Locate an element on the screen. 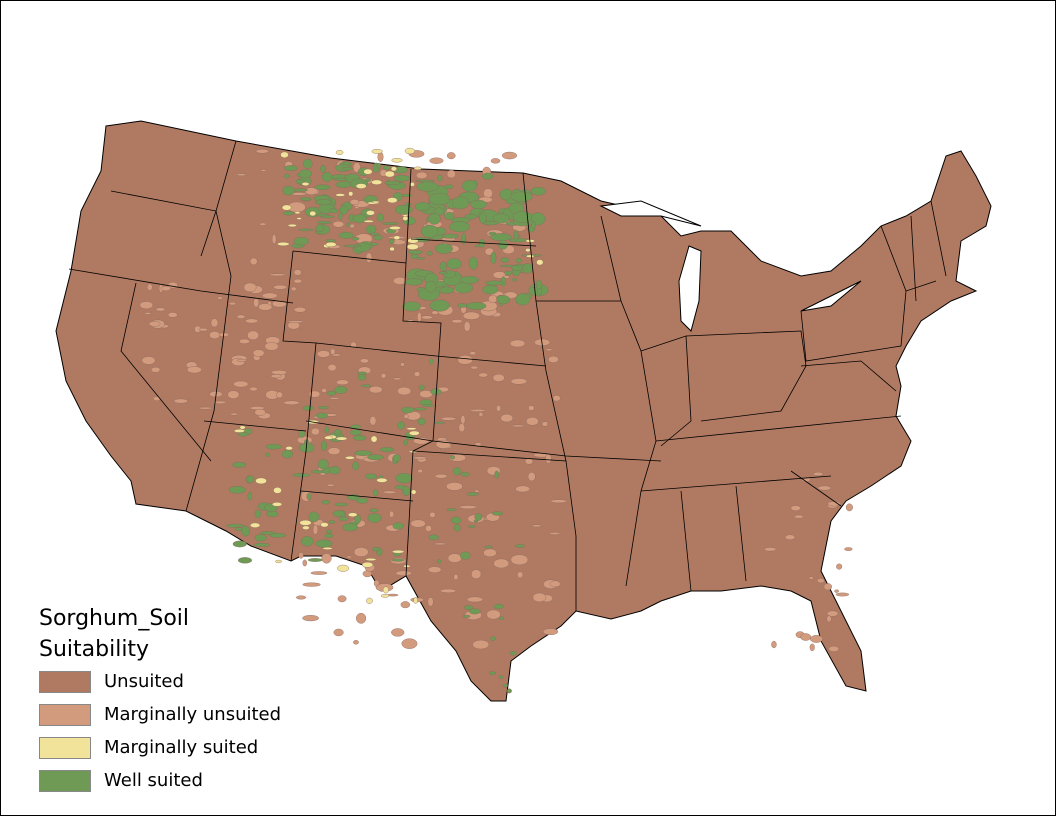  legend-title-line2: Suitability is located at coordinates (94, 649).